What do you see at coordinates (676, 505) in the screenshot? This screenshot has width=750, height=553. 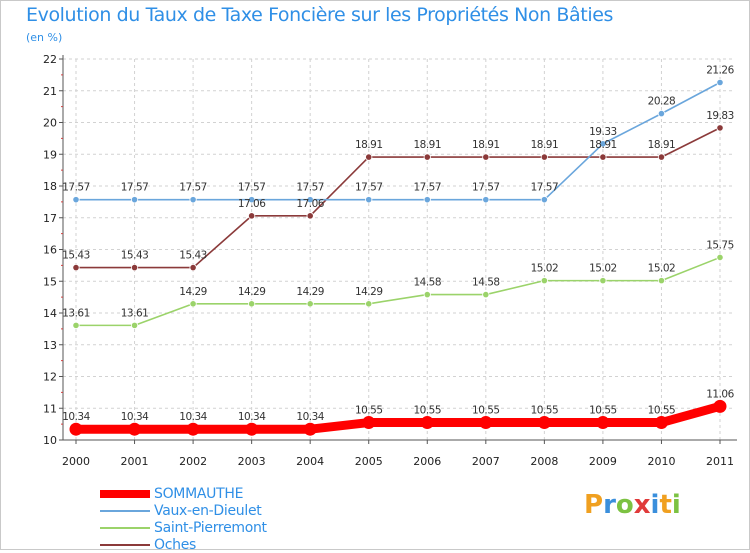 I see `logo-letter: i` at bounding box center [676, 505].